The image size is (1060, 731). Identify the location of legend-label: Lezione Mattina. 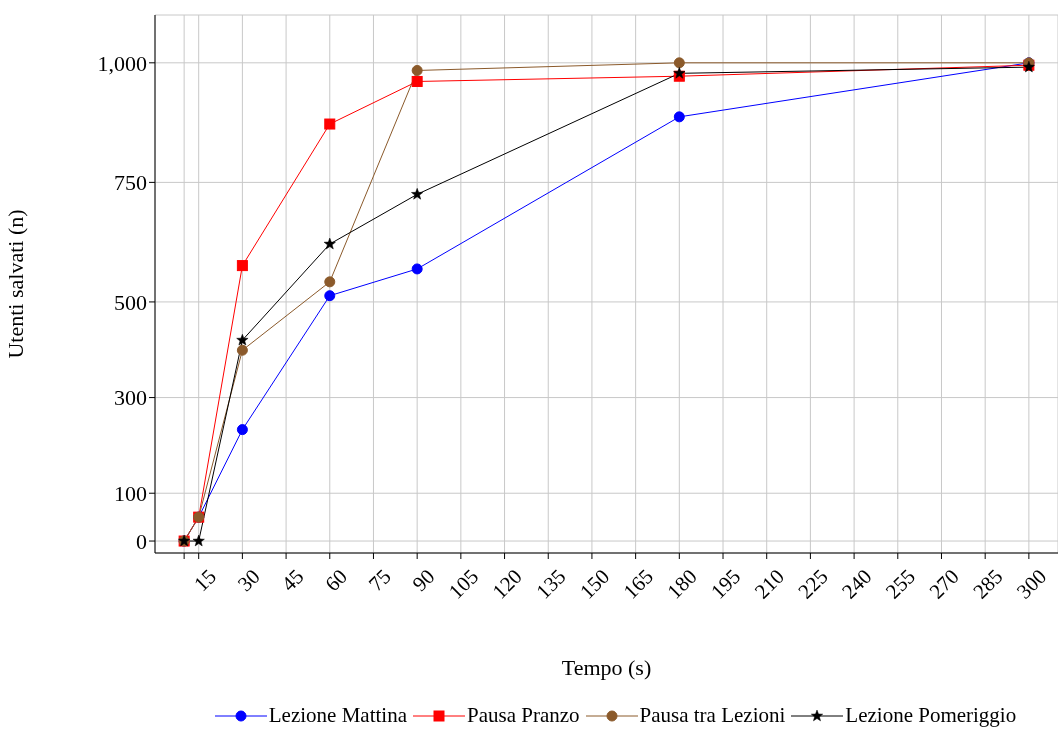
(337, 715).